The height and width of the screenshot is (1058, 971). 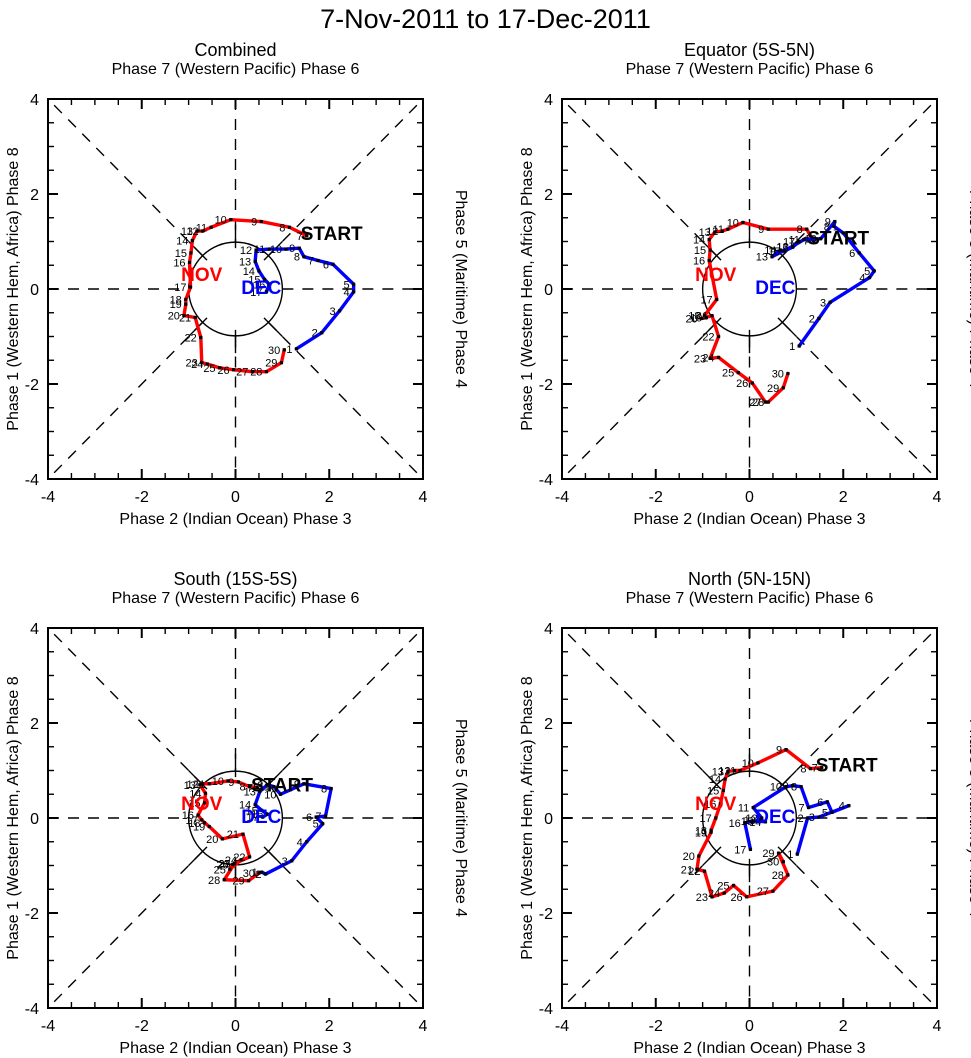 I want to click on y-tick-label: -4, so click(x=32, y=1009).